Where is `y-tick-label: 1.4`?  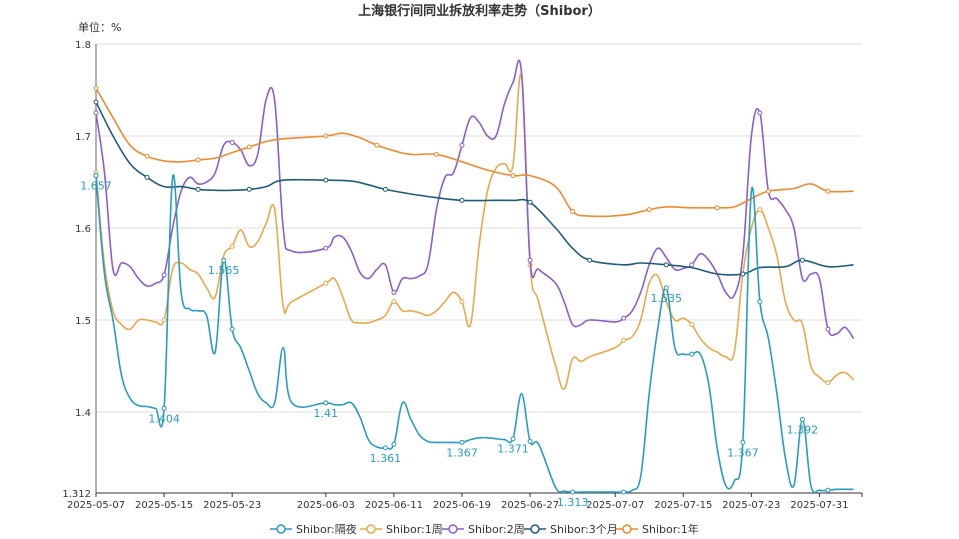
y-tick-label: 1.4 is located at coordinates (83, 413).